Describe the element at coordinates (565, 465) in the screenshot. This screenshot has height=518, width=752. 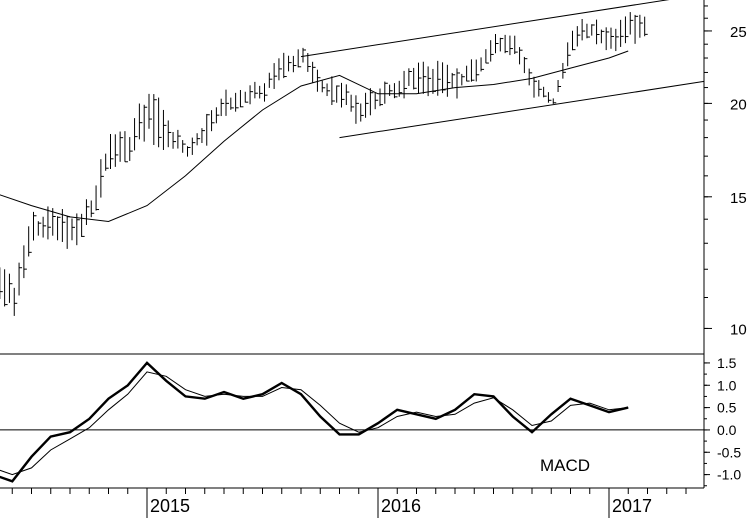
I see `macd-annotation: MACD` at that location.